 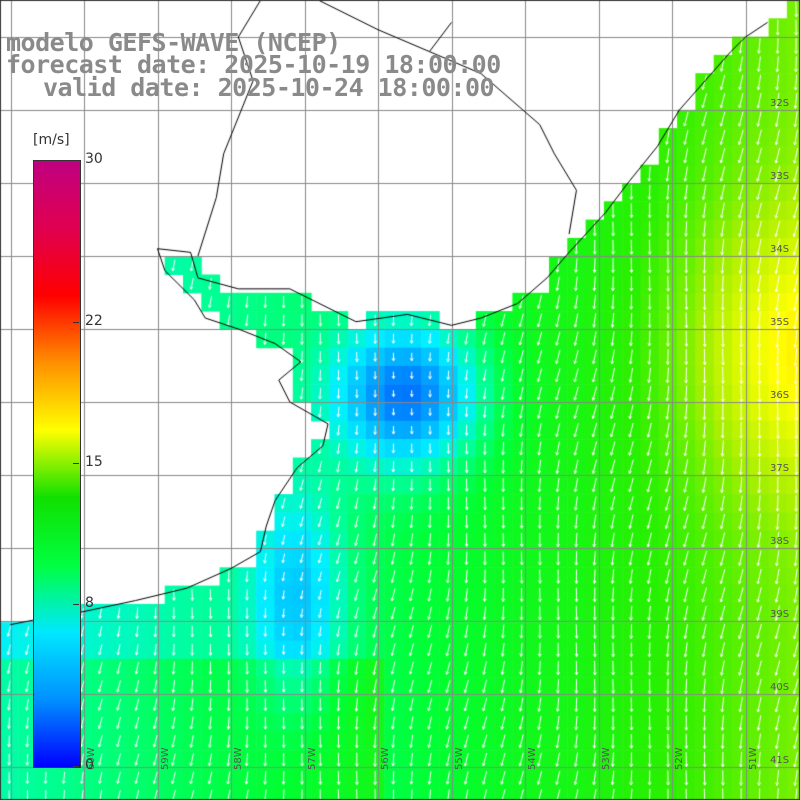 I want to click on colorbar-unit: [m/s], so click(x=51, y=140).